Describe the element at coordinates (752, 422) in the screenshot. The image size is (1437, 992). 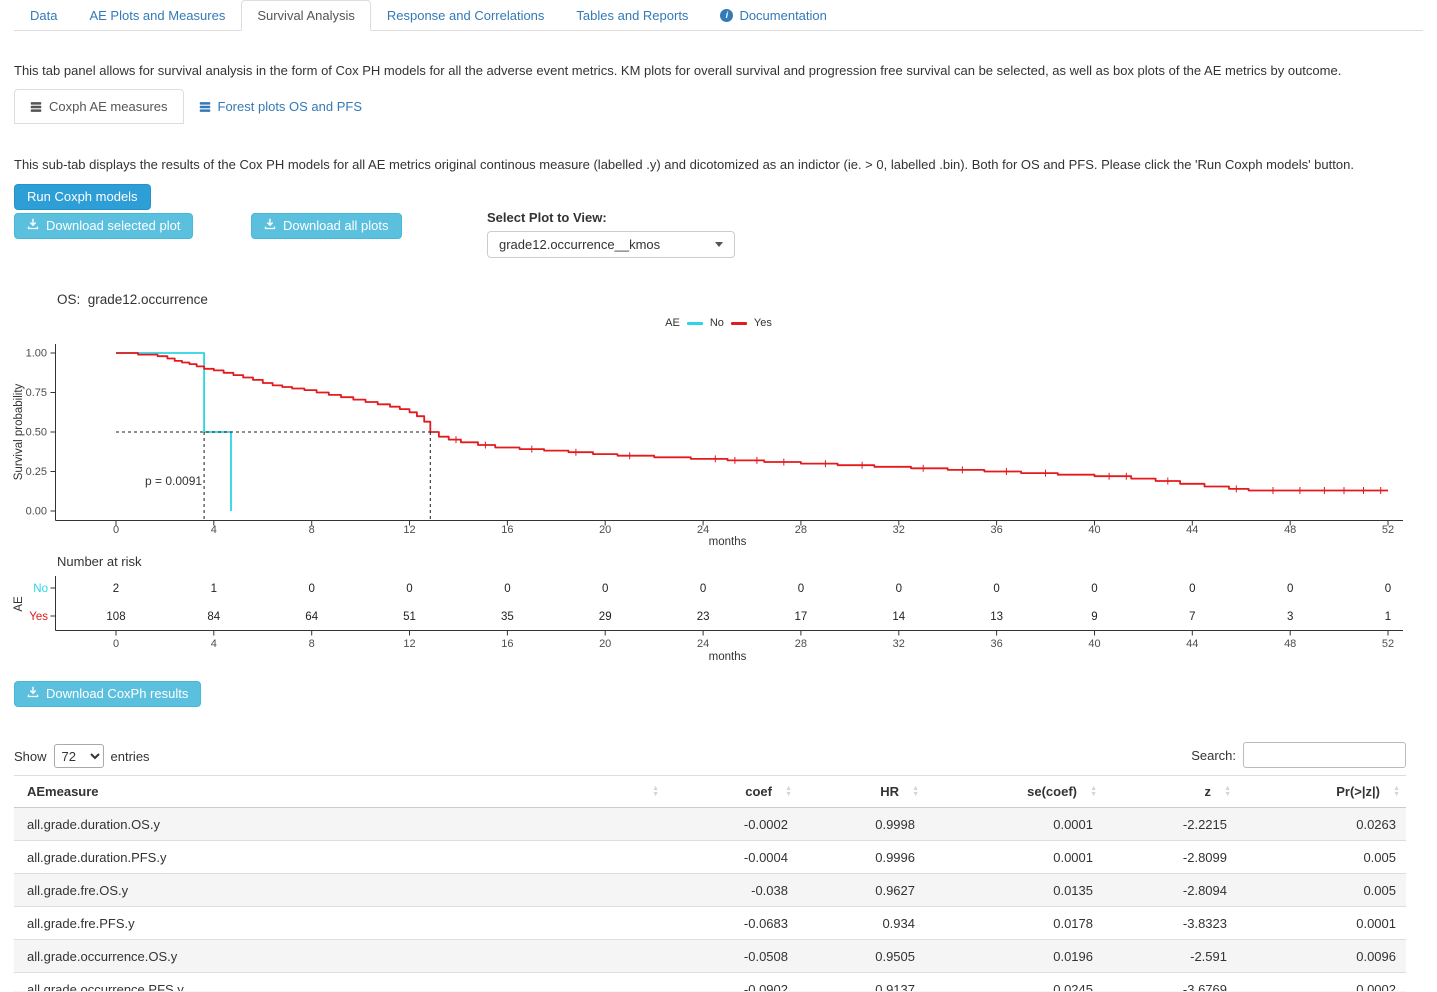
I see `km-curve-yes` at that location.